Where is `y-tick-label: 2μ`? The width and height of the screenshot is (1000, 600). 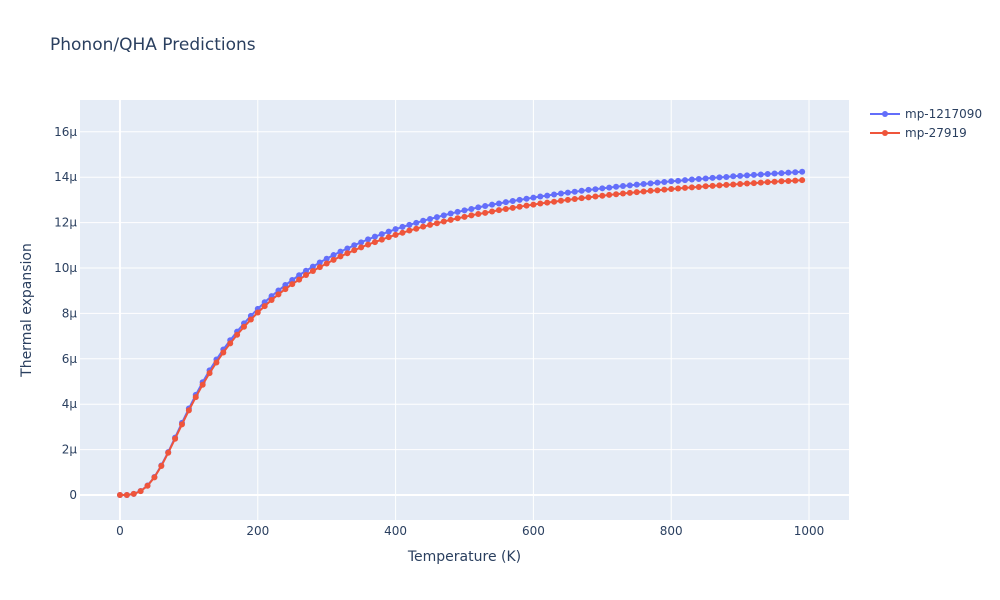
y-tick-label: 2μ is located at coordinates (70, 450).